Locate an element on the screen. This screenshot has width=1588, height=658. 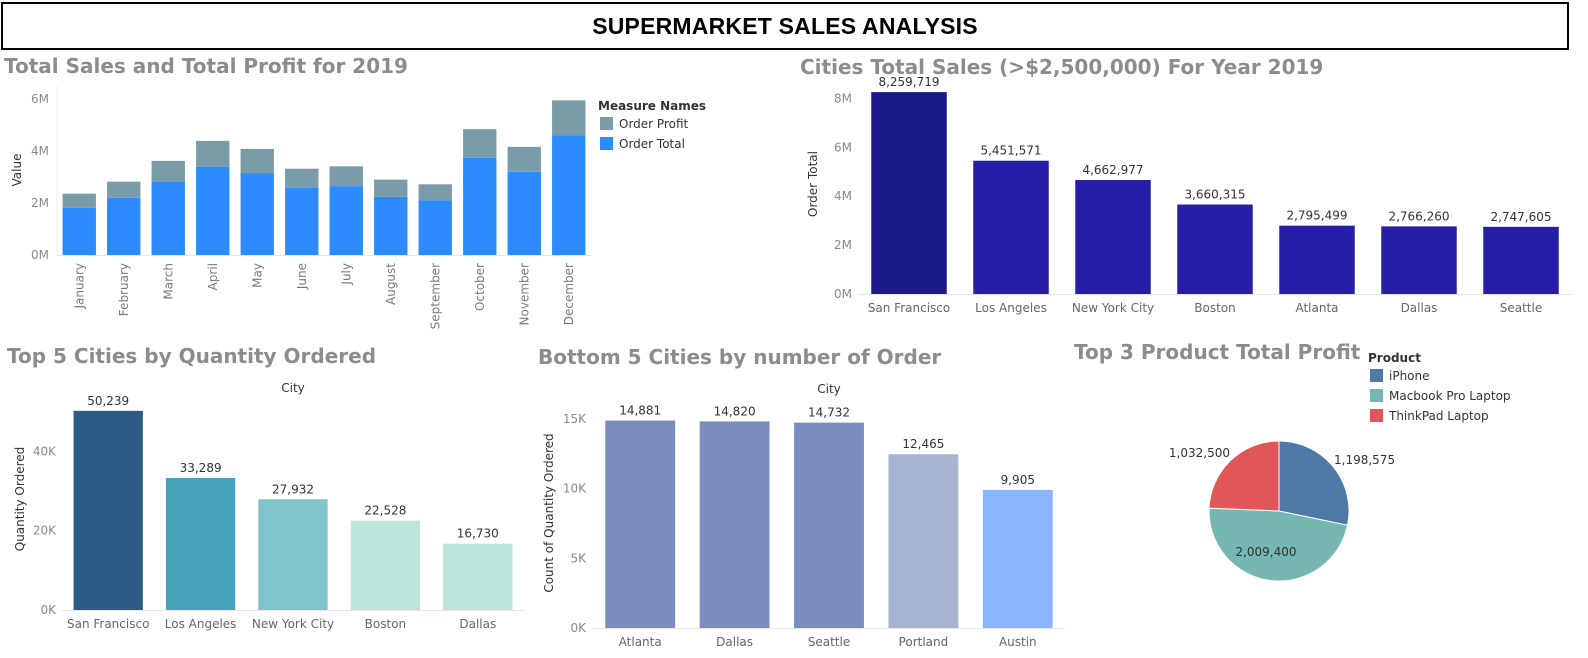
x-tick-label-september: September is located at coordinates (435, 296).